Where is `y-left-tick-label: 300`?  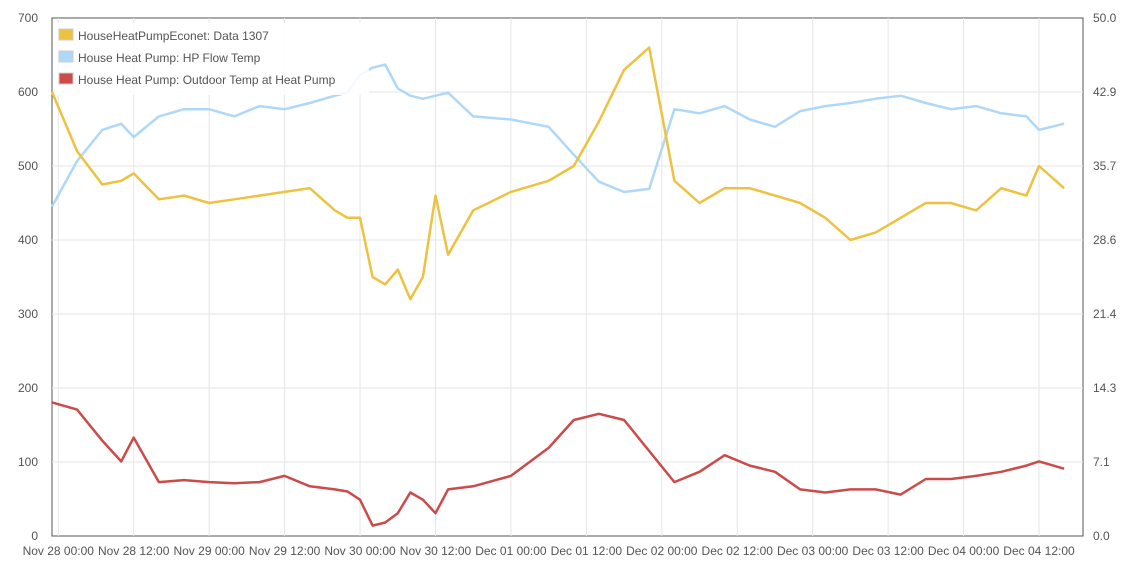
y-left-tick-label: 300 is located at coordinates (28, 314).